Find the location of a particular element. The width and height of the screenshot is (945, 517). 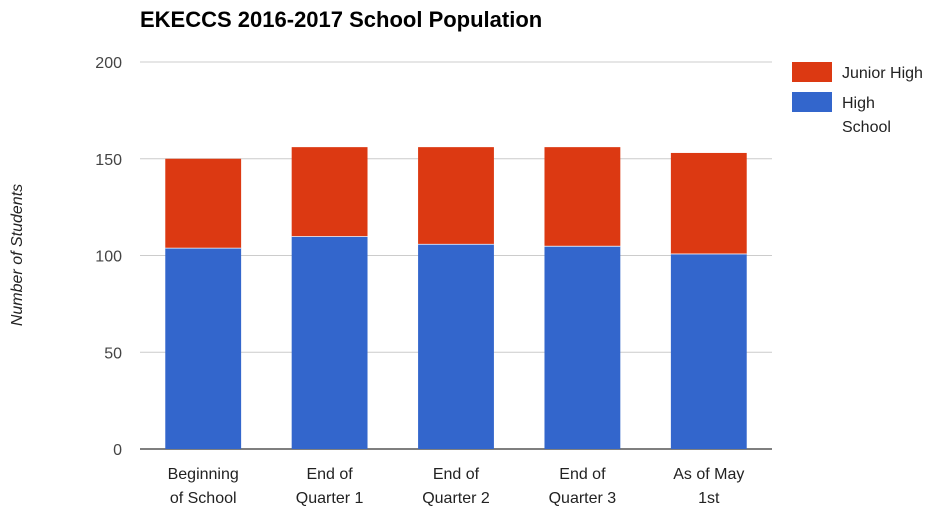

x-tick-label: End of Quarter 1 is located at coordinates (330, 486).